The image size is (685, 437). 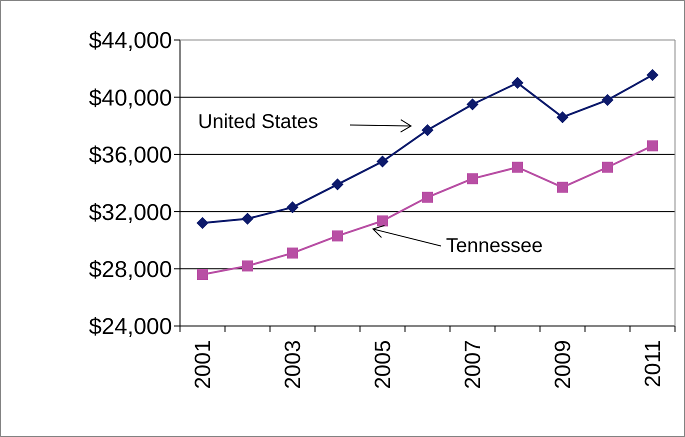 What do you see at coordinates (130, 326) in the screenshot?
I see `y-tick-label: $24,000` at bounding box center [130, 326].